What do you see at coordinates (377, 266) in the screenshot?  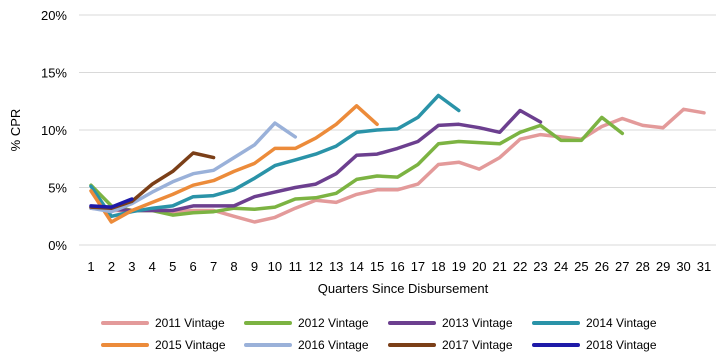 I see `x-tick-label: 15` at bounding box center [377, 266].